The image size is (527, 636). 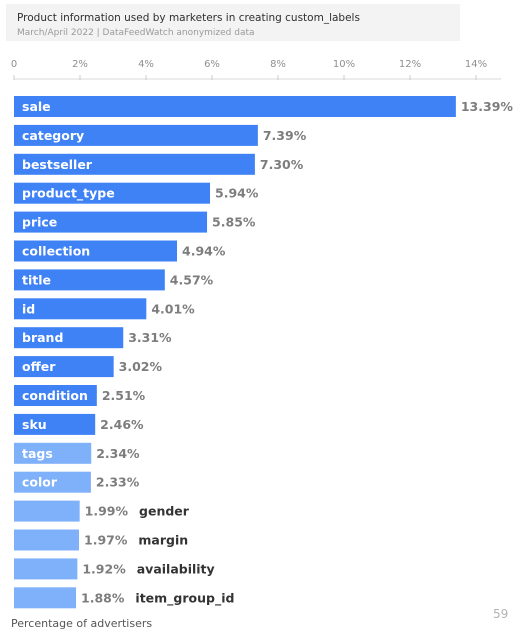 I want to click on x-tick-label: 8%, so click(x=278, y=64).